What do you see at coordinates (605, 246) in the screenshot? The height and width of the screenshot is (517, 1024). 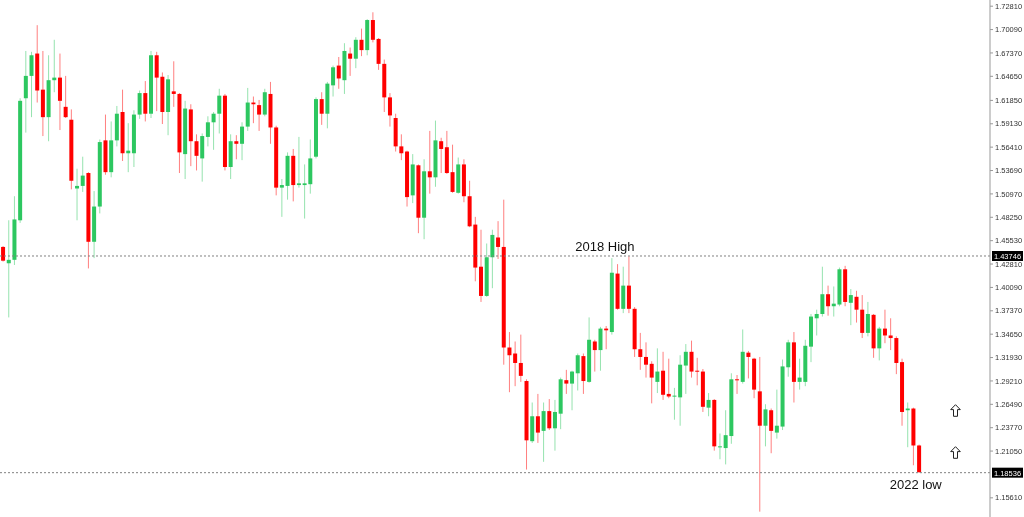 I see `annotation: 2018 High` at bounding box center [605, 246].